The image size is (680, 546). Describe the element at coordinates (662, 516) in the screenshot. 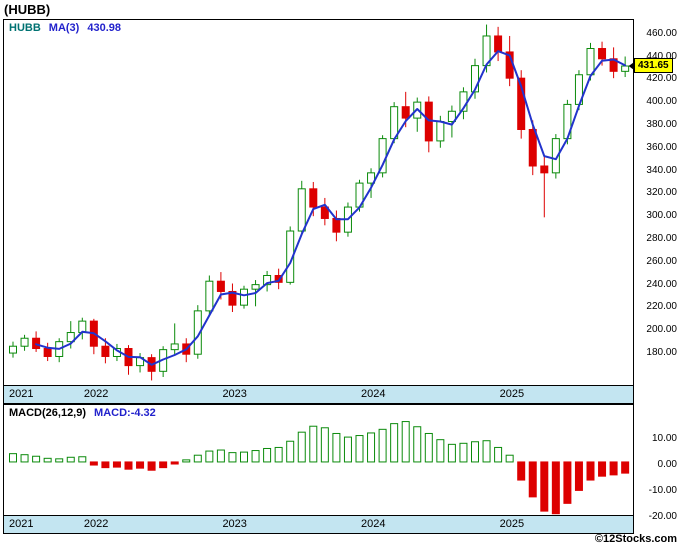

I see `macd-axis-label: -20.00` at that location.